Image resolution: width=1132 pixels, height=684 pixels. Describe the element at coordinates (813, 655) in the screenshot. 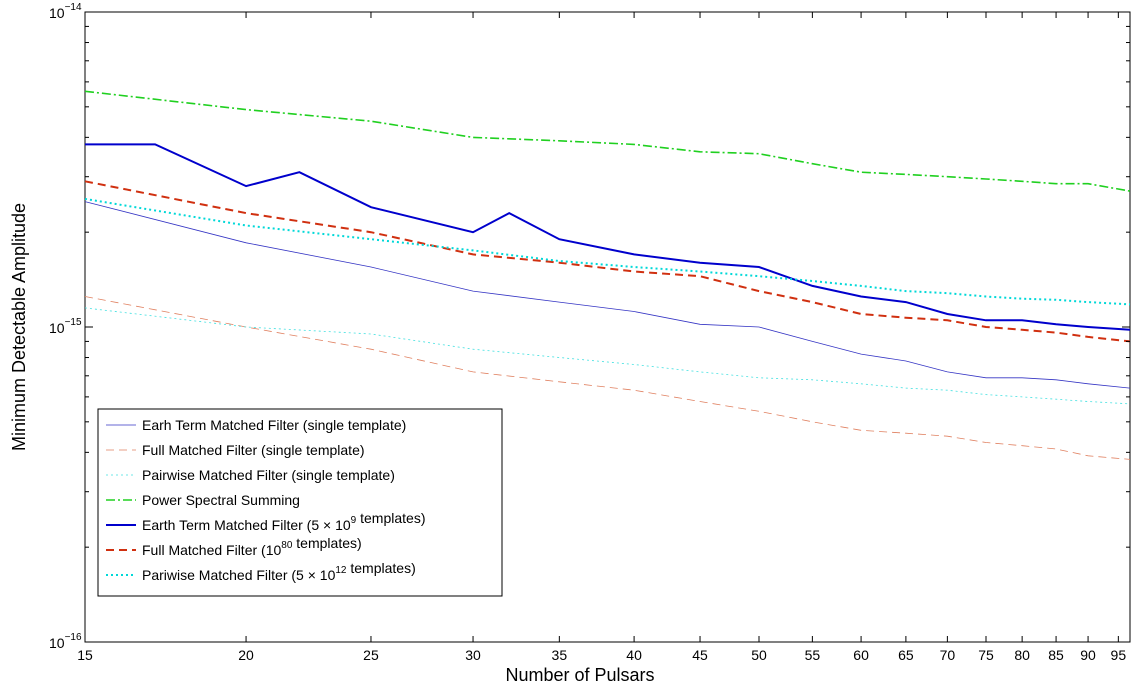

I see `x-tick-label: 55` at that location.